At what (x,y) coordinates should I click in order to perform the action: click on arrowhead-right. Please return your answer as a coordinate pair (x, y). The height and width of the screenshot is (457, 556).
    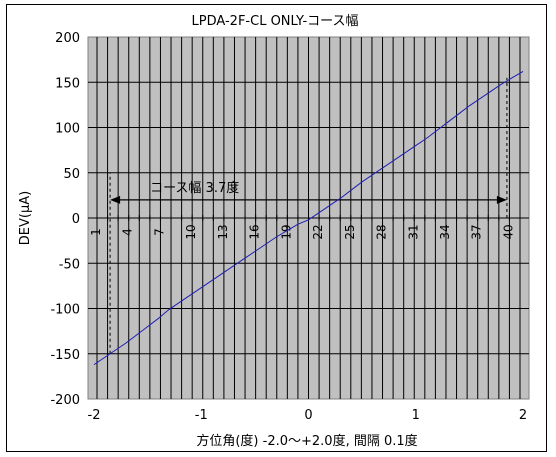
    Looking at the image, I should click on (501, 199).